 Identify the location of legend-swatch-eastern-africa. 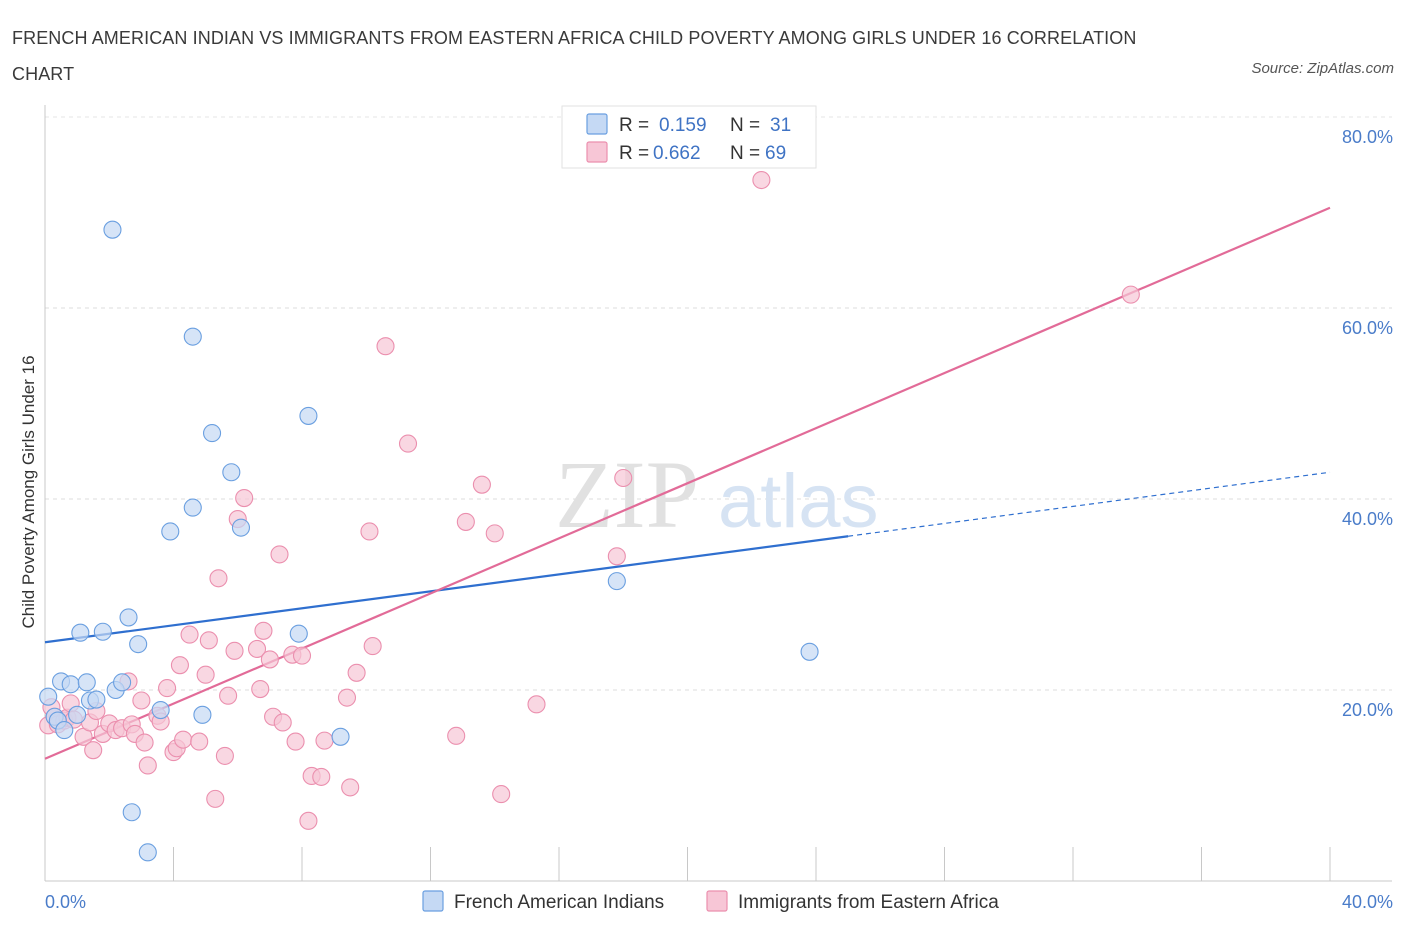
(597, 152).